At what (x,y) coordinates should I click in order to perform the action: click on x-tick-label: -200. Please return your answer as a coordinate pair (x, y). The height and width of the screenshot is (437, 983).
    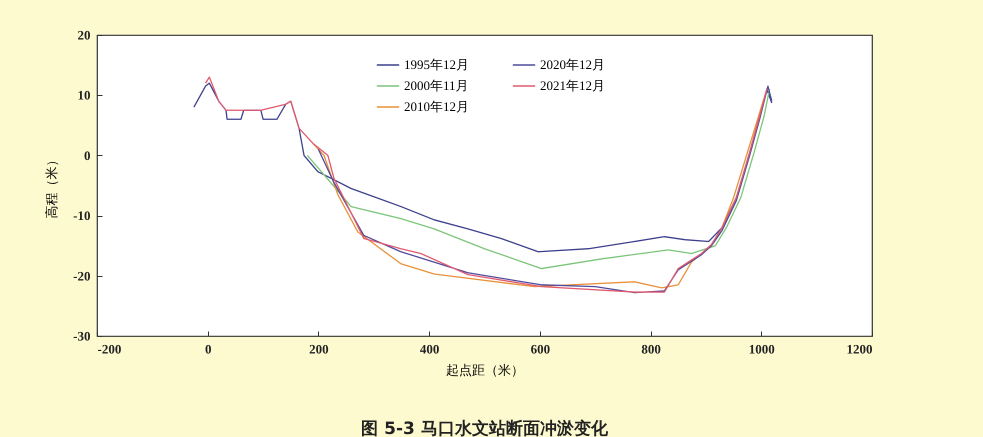
    Looking at the image, I should click on (110, 349).